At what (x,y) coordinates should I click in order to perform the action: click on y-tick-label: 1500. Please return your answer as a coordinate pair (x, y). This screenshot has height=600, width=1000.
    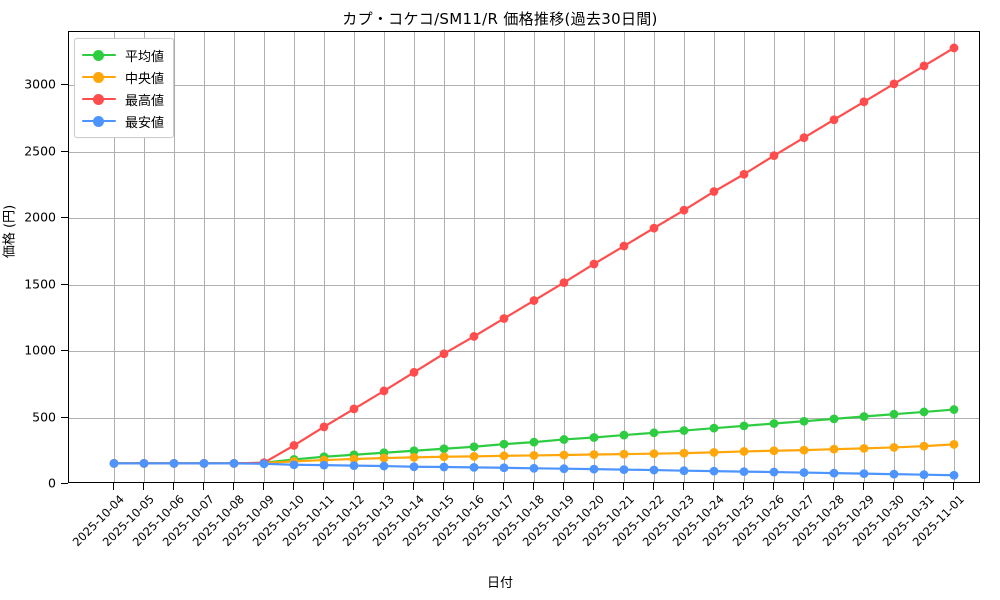
    Looking at the image, I should click on (40, 284).